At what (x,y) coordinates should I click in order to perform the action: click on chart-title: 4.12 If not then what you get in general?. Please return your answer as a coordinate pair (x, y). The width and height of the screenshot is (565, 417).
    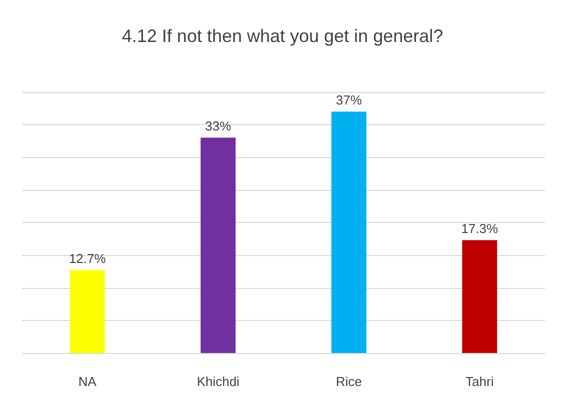
    Looking at the image, I should click on (283, 36).